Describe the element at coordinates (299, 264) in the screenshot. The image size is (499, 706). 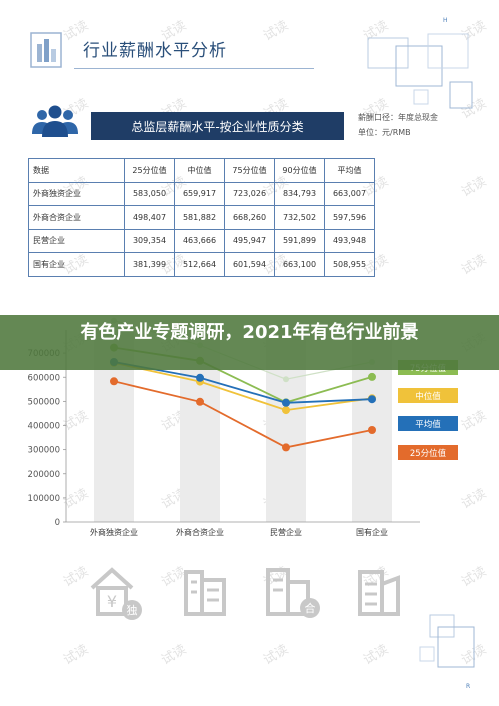
I see `table-cell: 663,100` at that location.